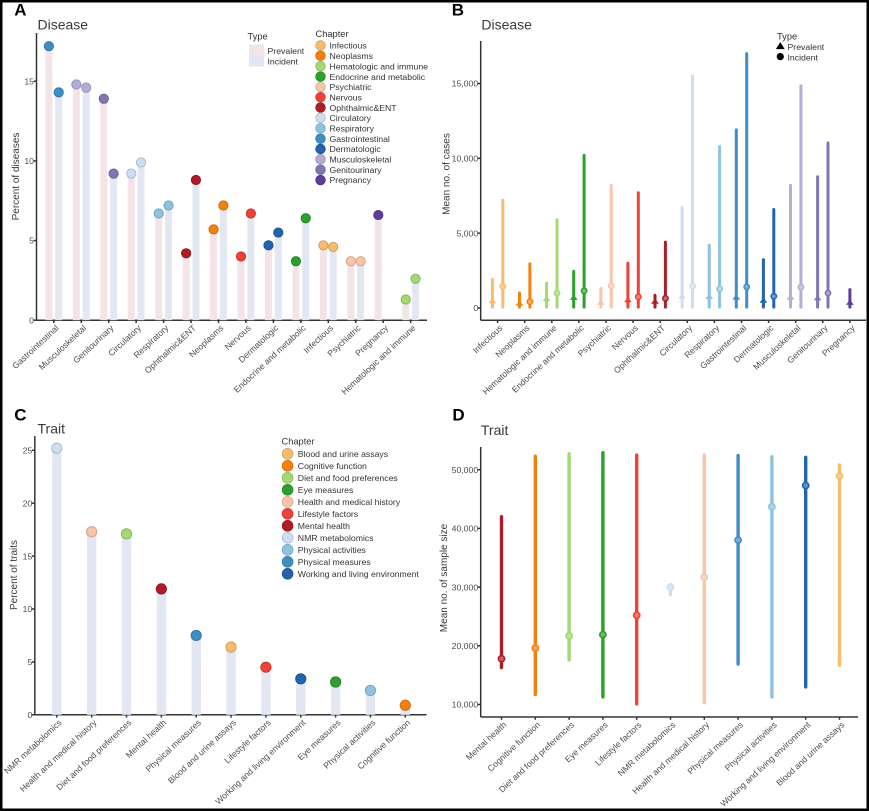  I want to click on svg-text: 25, so click(28, 451).